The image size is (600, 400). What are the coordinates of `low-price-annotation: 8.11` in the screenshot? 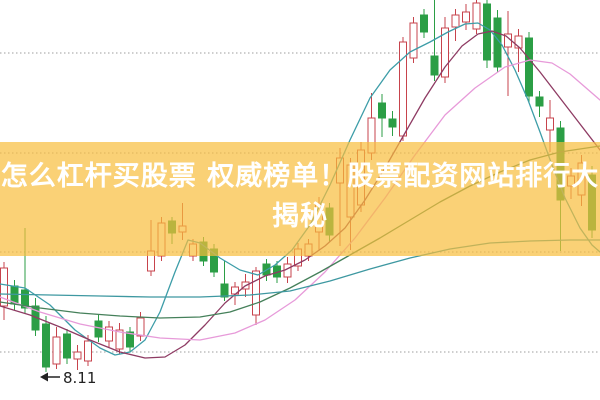 It's located at (68, 378).